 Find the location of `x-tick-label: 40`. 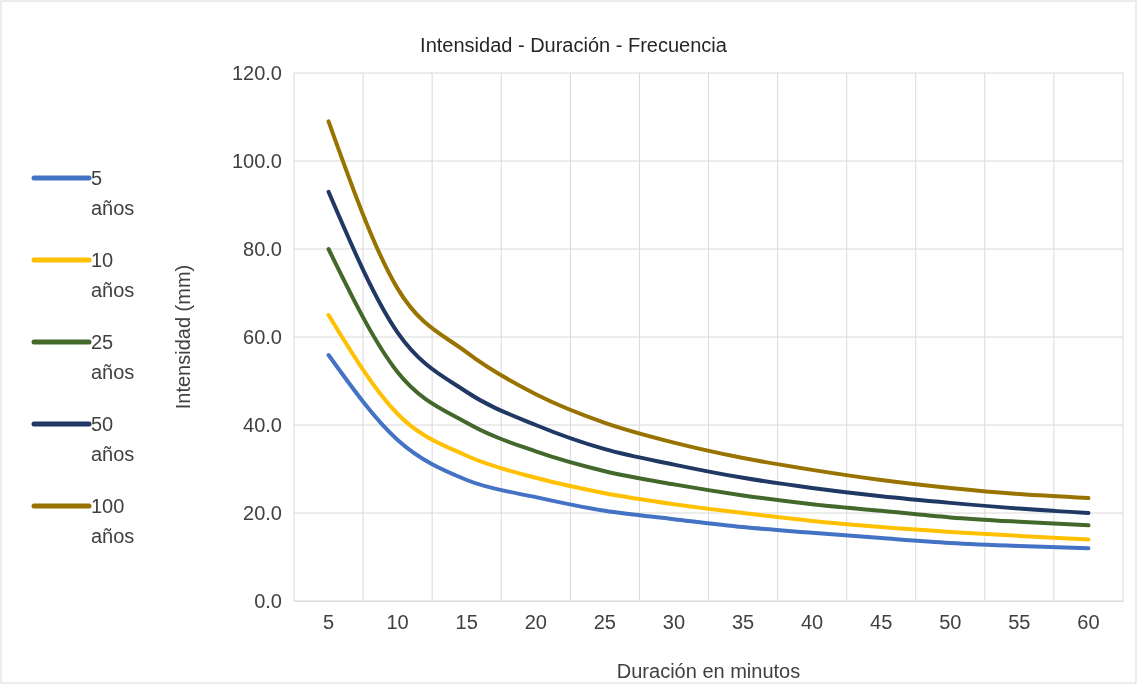

x-tick-label: 40 is located at coordinates (812, 622).